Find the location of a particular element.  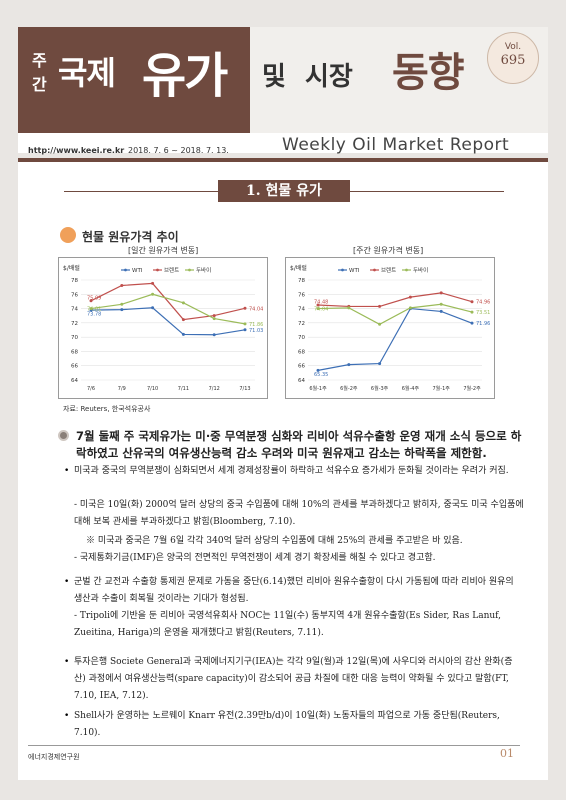

bullet-circle-icon is located at coordinates (63, 435).